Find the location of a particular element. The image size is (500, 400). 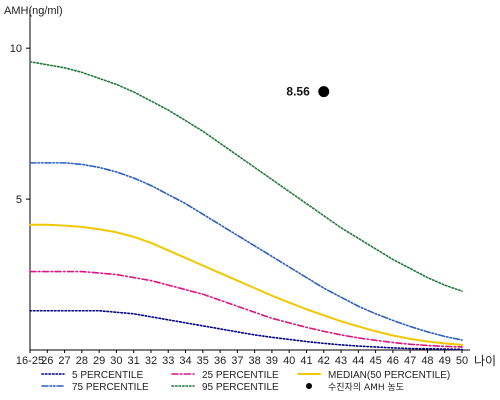

x-tick-label: 41 is located at coordinates (306, 361).